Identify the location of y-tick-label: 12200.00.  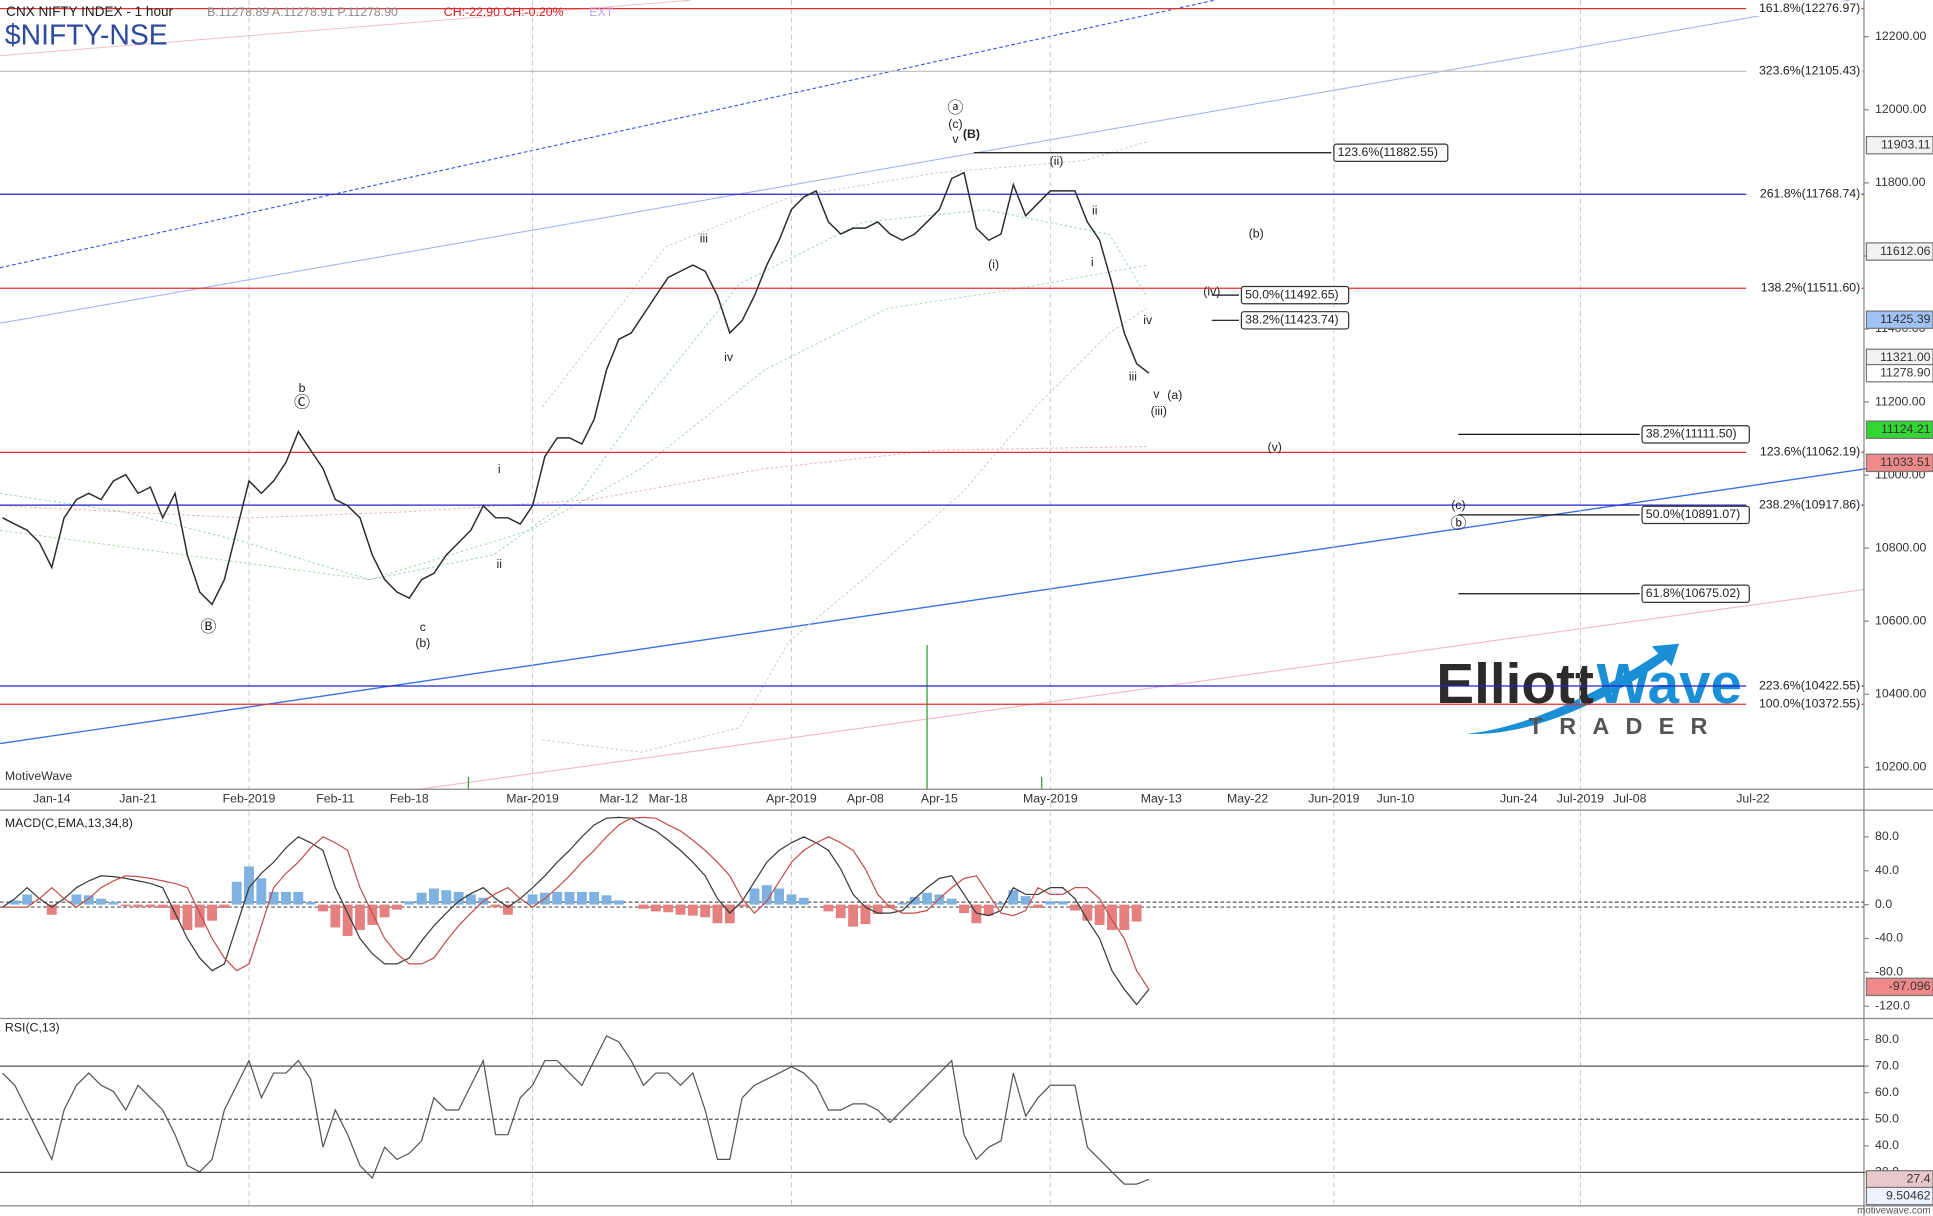
(1901, 36).